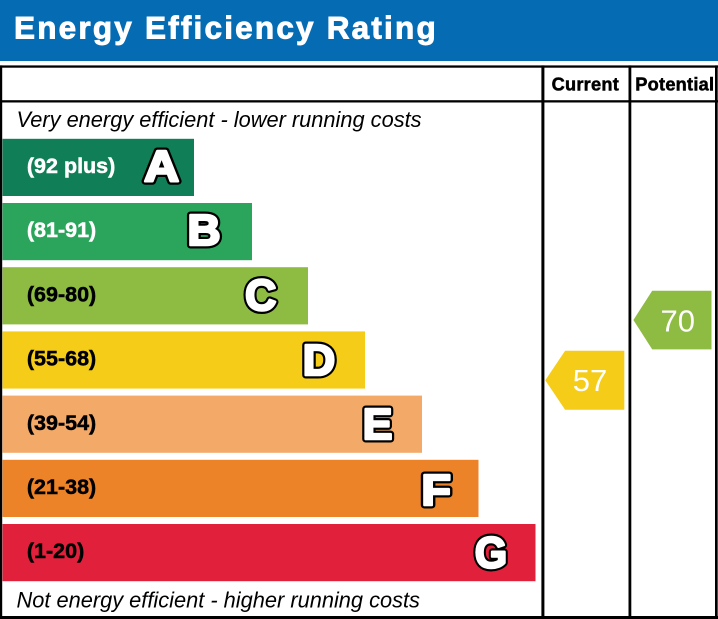  What do you see at coordinates (55, 551) in the screenshot?
I see `svg-text: (1-20)` at bounding box center [55, 551].